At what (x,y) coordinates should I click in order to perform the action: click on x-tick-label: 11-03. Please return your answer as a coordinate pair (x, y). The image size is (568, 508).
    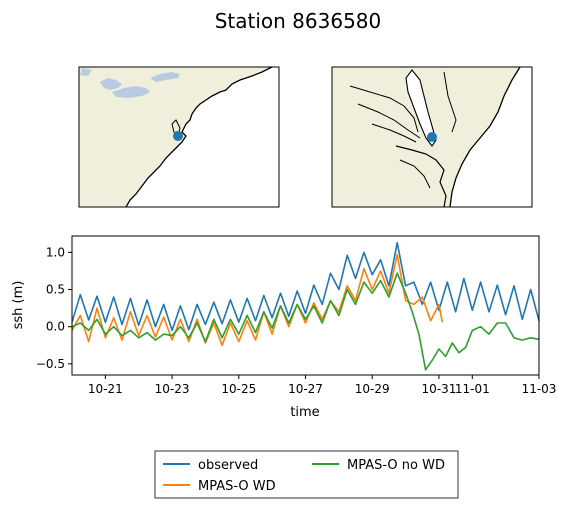
    Looking at the image, I should click on (539, 389).